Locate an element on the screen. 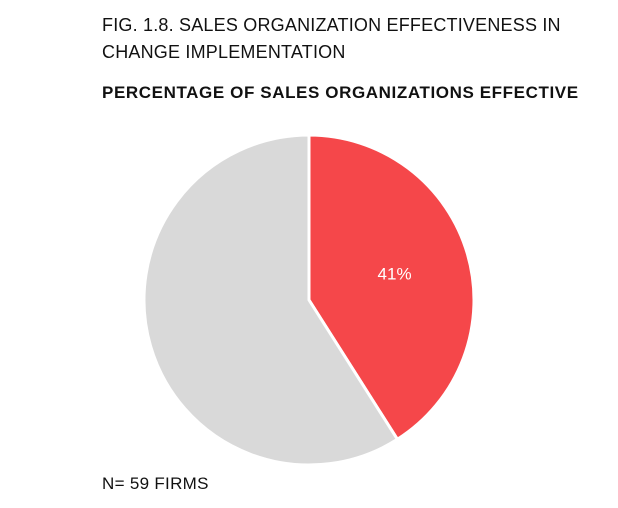 This screenshot has width=618, height=508. pie-slice-label-0: 41% is located at coordinates (395, 274).